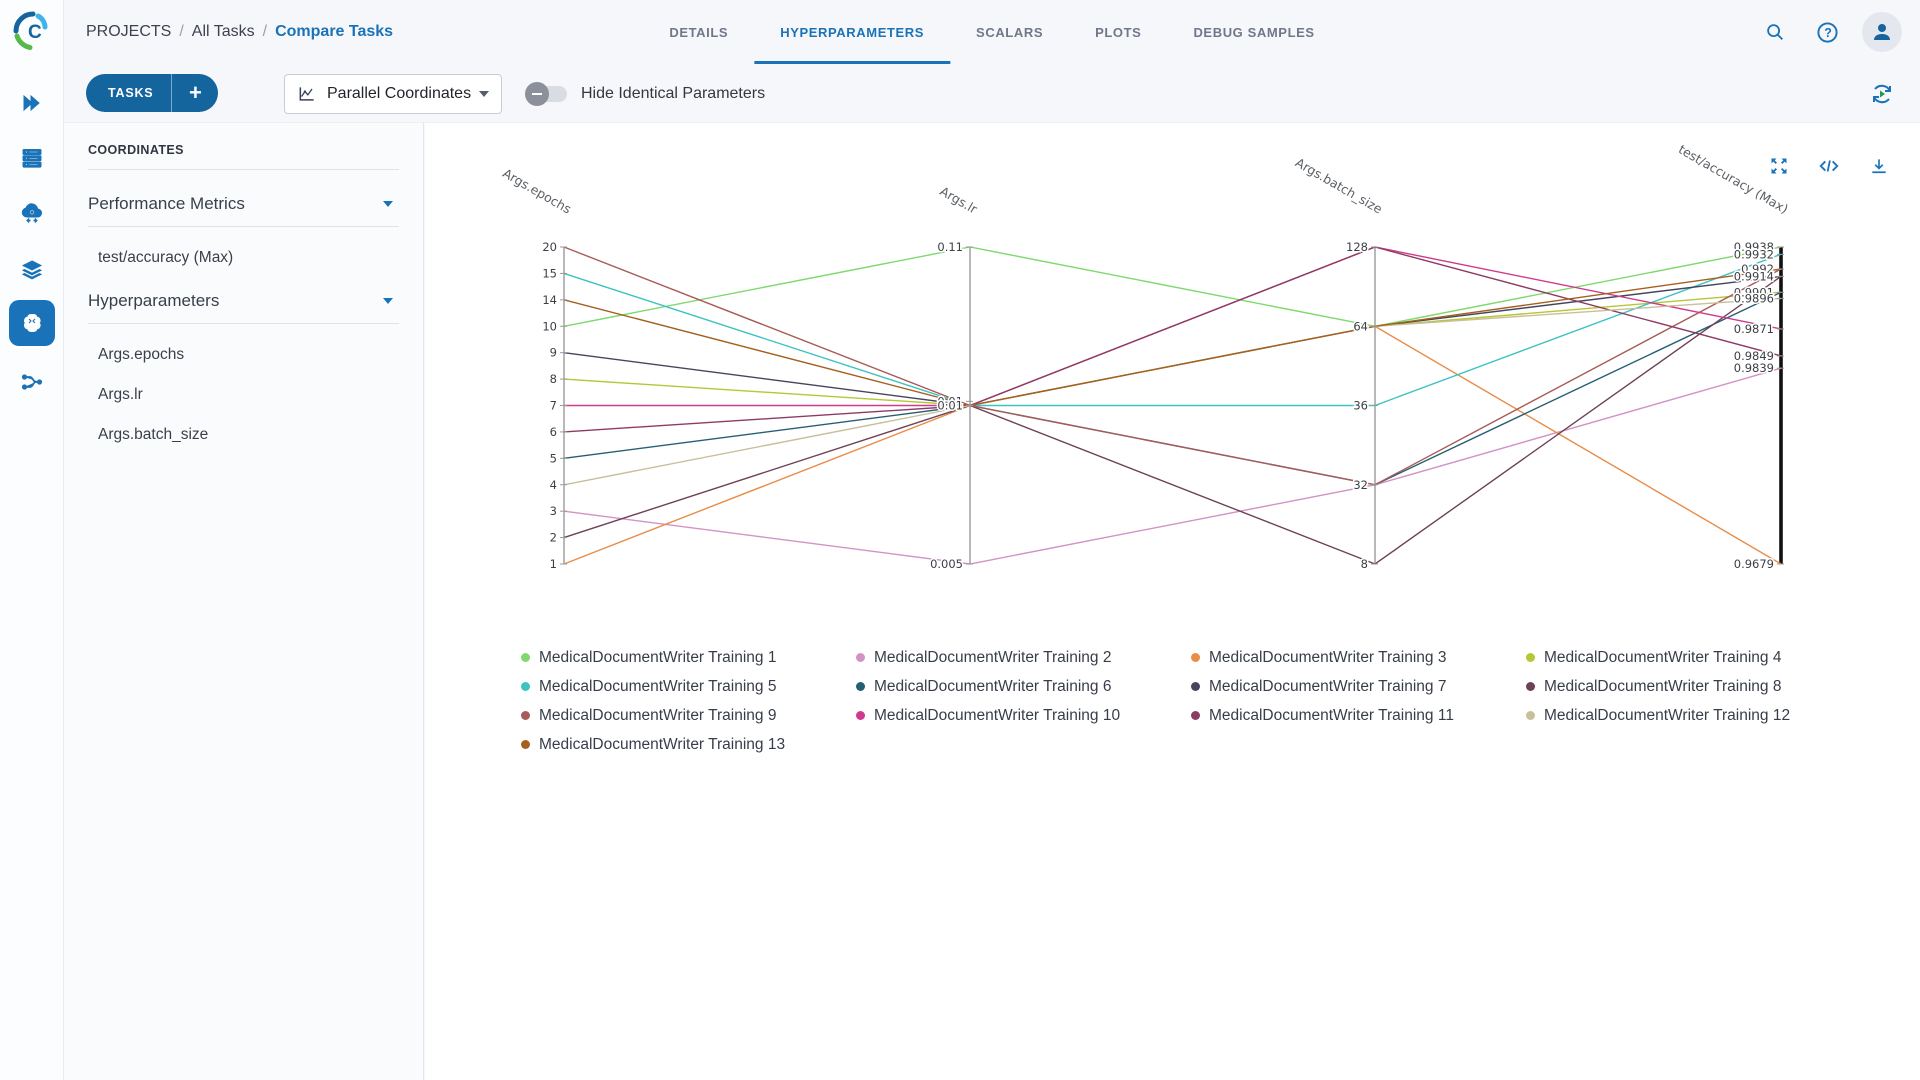 The image size is (1920, 1080). Describe the element at coordinates (1023, 658) in the screenshot. I see `legend-item: MedicalDocumentWriter Training 2` at that location.